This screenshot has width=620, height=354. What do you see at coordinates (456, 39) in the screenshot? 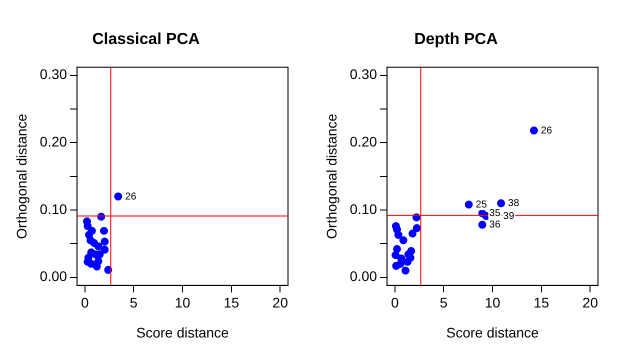
I see `chart-title: Depth PCA` at bounding box center [456, 39].